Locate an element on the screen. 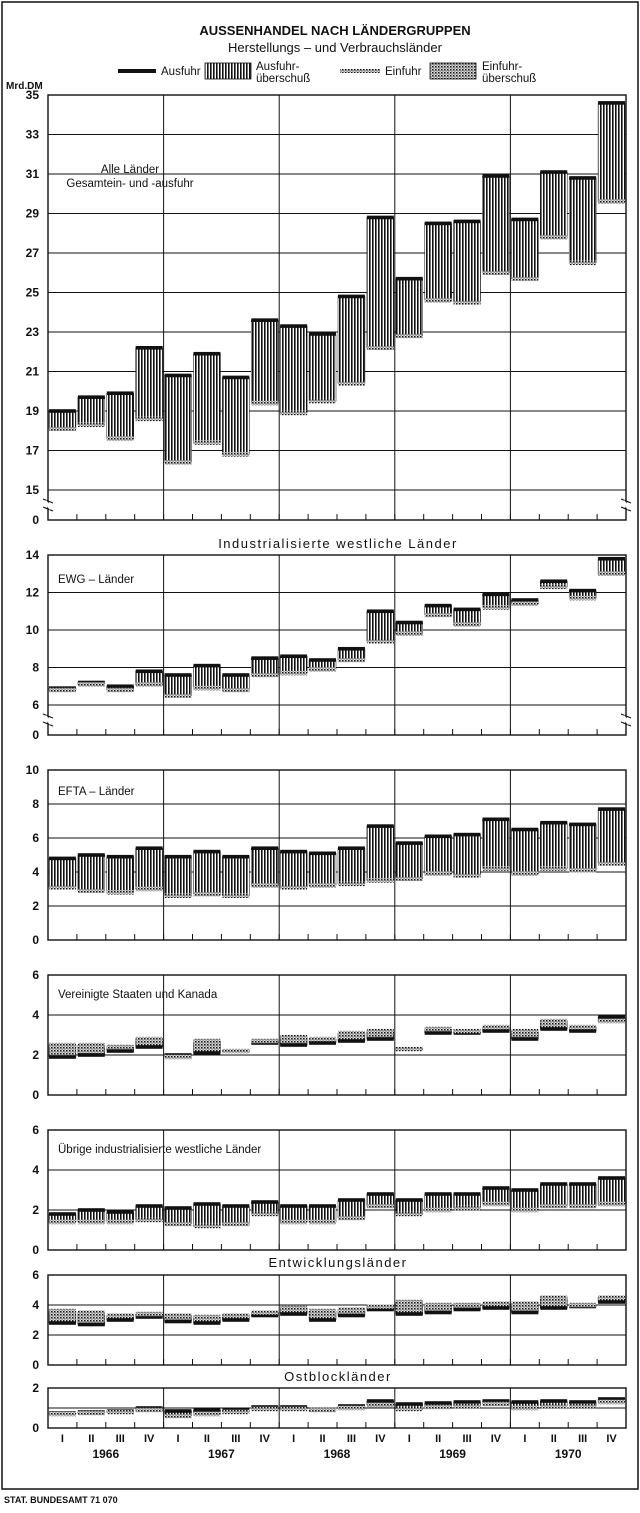  legend-export-label: Ausfuhr is located at coordinates (181, 72).